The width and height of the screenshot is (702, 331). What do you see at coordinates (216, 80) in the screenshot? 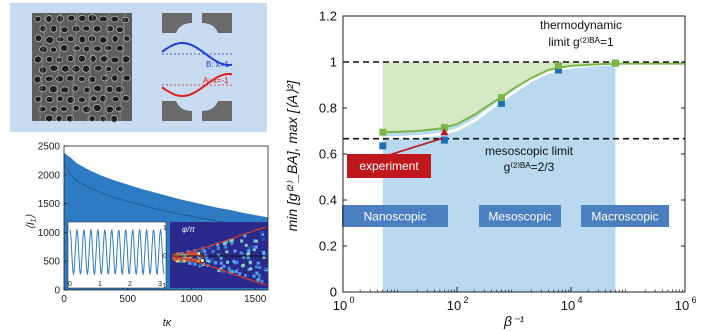
I see `mode-a-label: A: x=-1` at bounding box center [216, 80].